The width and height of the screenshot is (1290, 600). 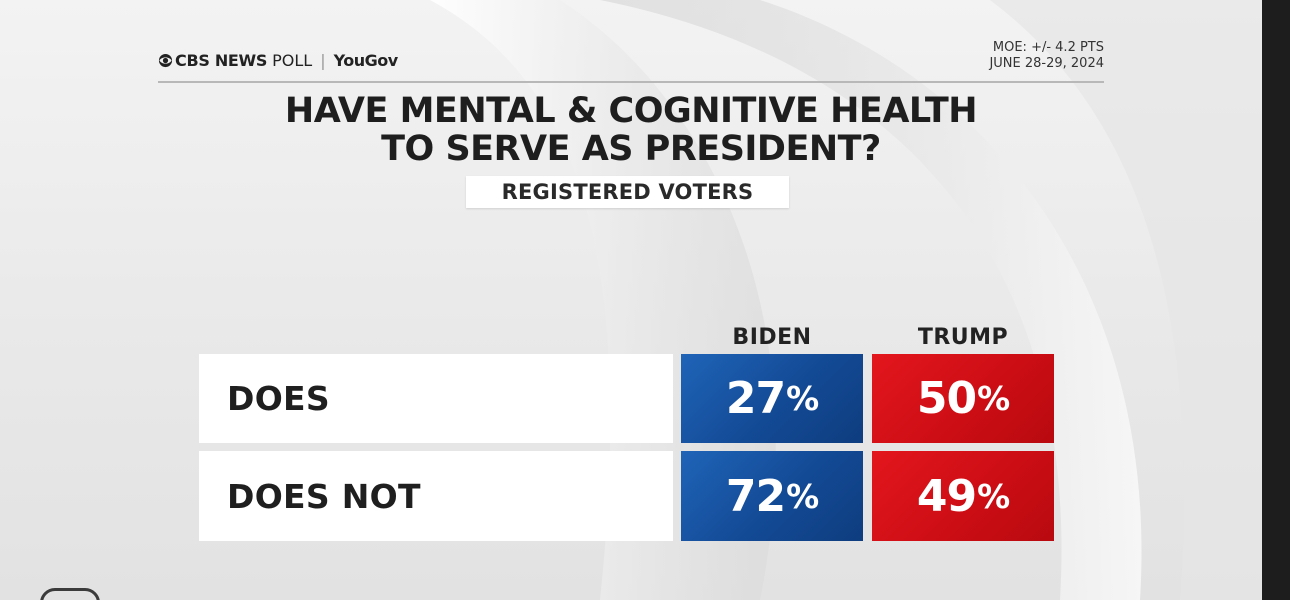 What do you see at coordinates (963, 337) in the screenshot?
I see `column-header-trump: TRUMP` at bounding box center [963, 337].